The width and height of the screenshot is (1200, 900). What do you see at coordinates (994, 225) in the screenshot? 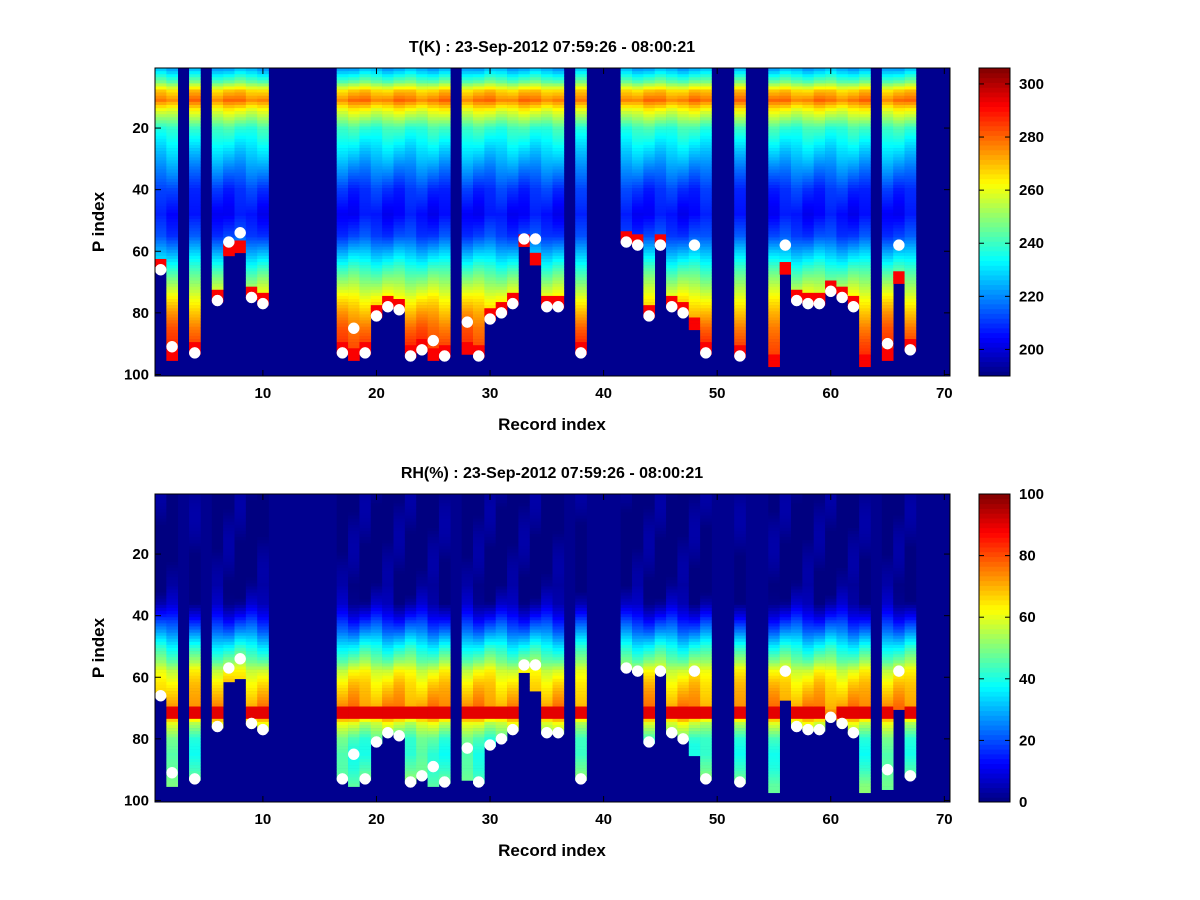
I see `colorbar-segment` at bounding box center [994, 225].